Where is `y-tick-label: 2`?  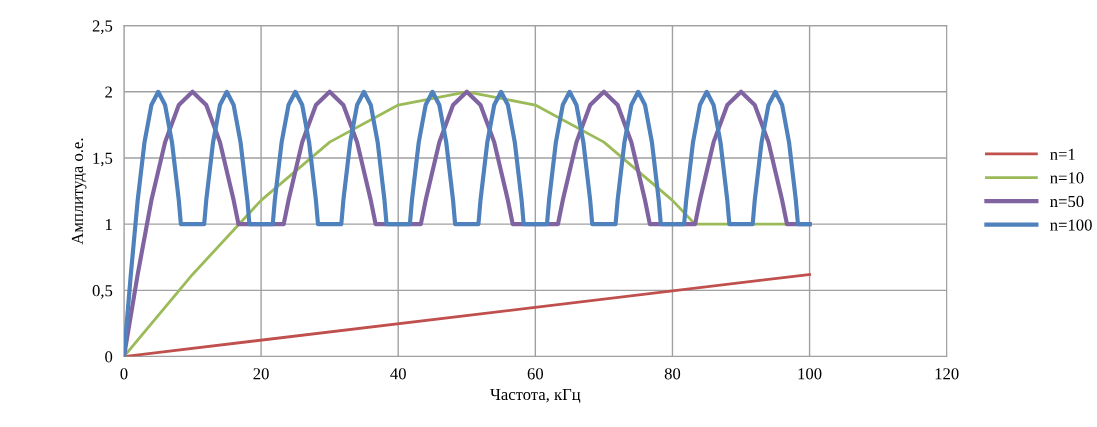
y-tick-label: 2 is located at coordinates (108, 92).